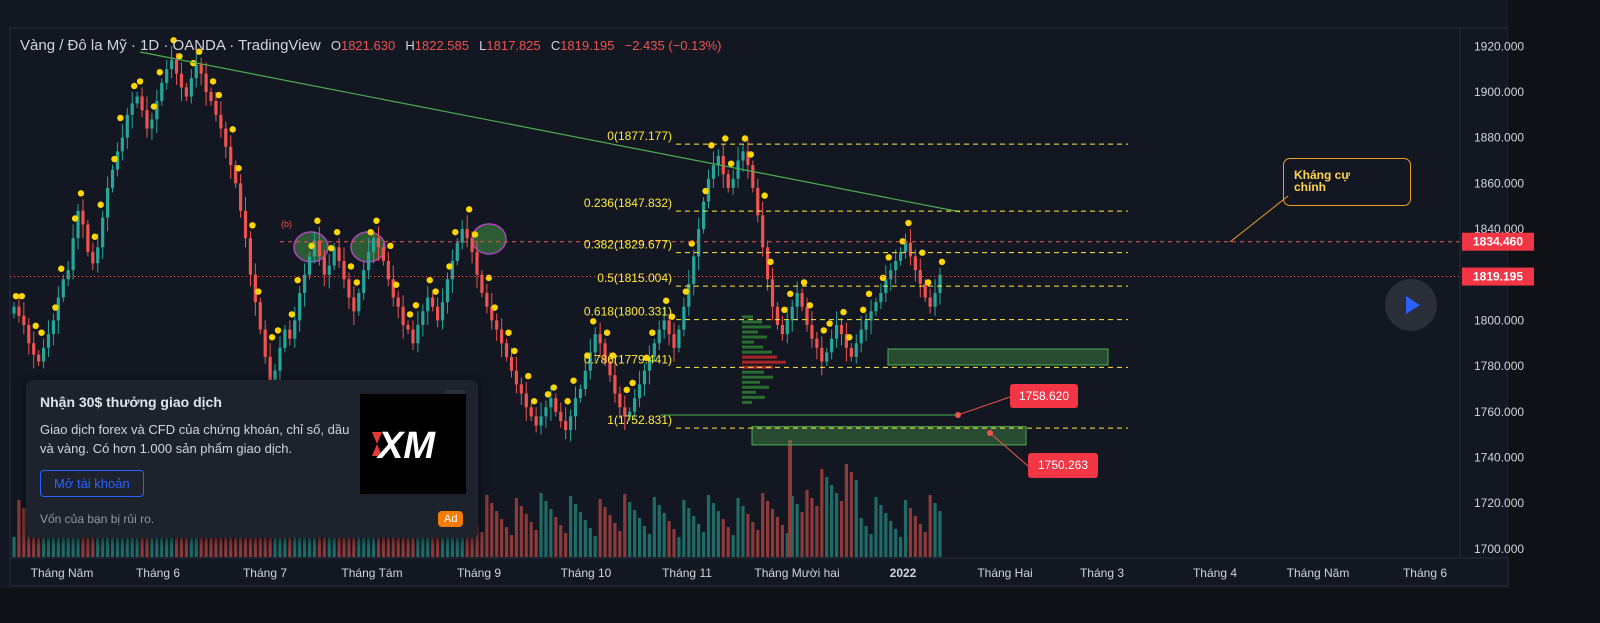 This screenshot has width=1600, height=623. What do you see at coordinates (550, 132) in the screenshot?
I see `trendline` at bounding box center [550, 132].